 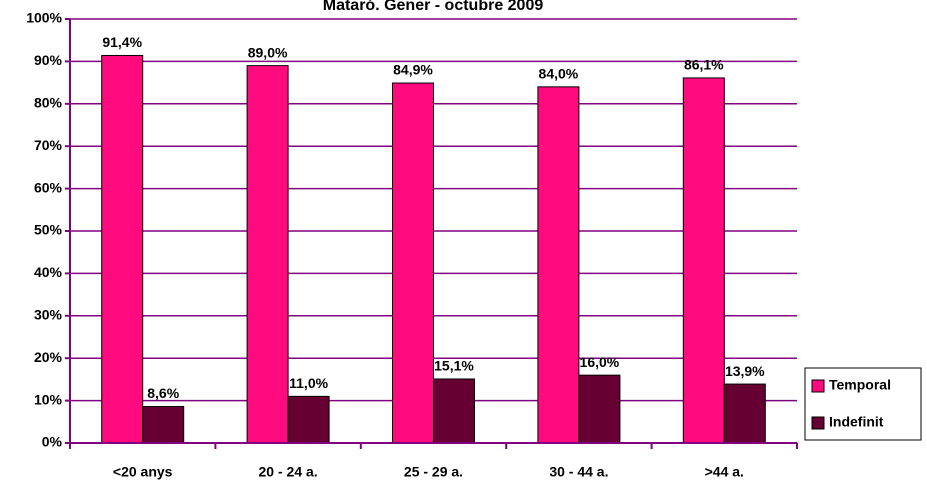 What do you see at coordinates (856, 422) in the screenshot?
I see `legend-label: Indefinit` at bounding box center [856, 422].